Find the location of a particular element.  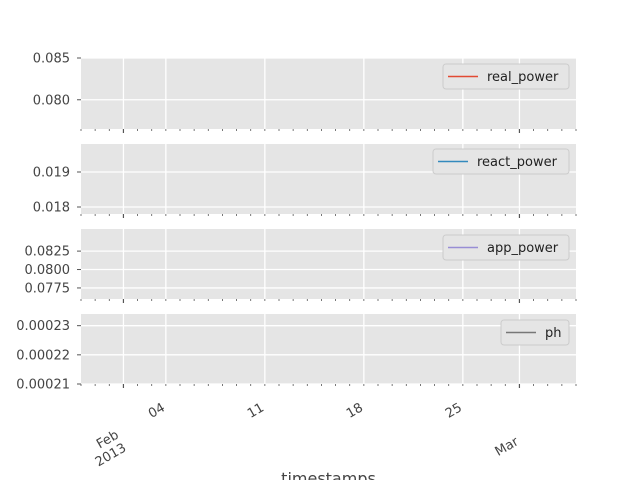

y-tick-label: 0.0800 is located at coordinates (48, 270).